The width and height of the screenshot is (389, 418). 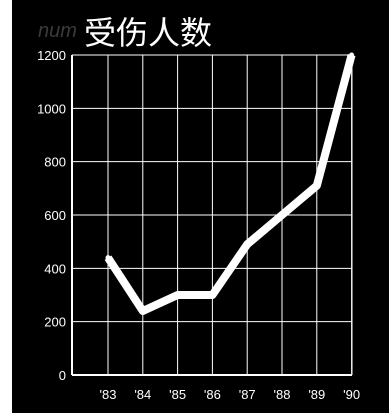 I want to click on x-tick-label: '90, so click(x=351, y=394).